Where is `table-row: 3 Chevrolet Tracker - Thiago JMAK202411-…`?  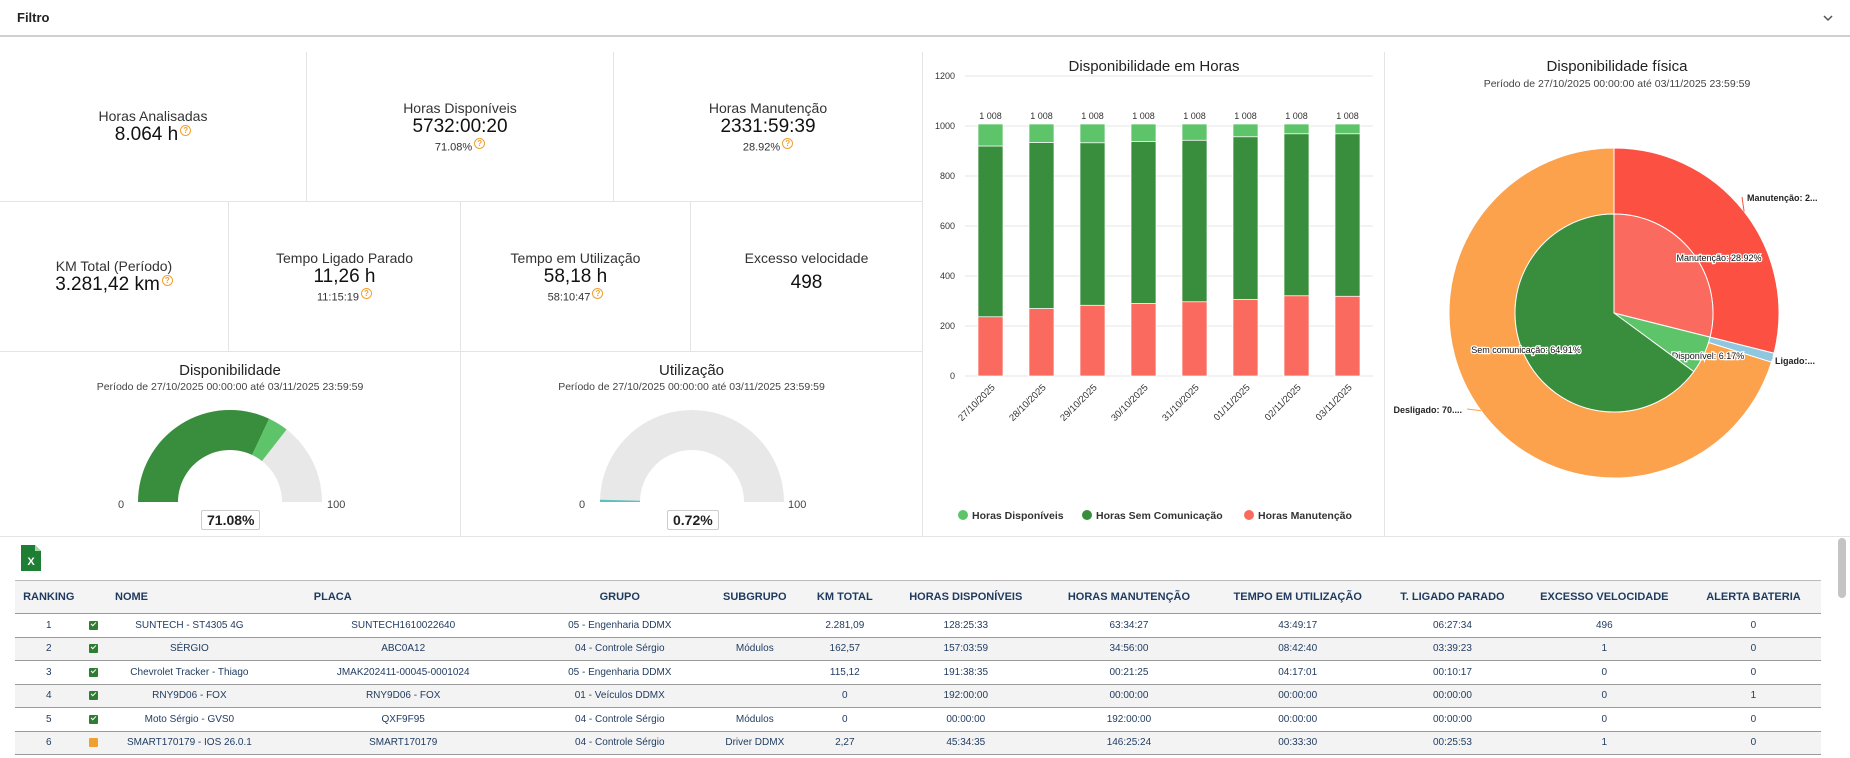 table-row: 3 Chevrolet Tracker - Thiago JMAK202411-… is located at coordinates (918, 672).